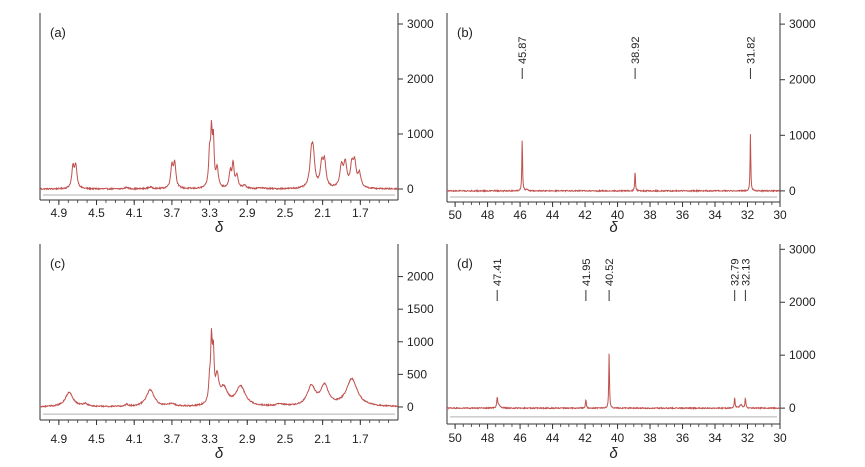 This screenshot has height=467, width=865. What do you see at coordinates (746, 272) in the screenshot?
I see `peak-label: 32.13` at bounding box center [746, 272].